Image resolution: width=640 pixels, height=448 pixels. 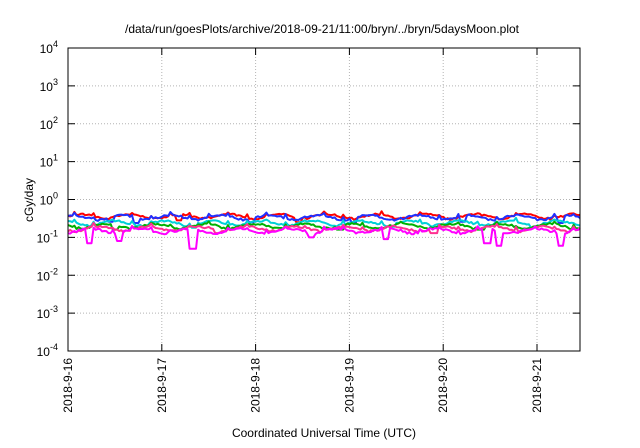 What do you see at coordinates (349, 385) in the screenshot?
I see `x-tick-label: 2018-9-19` at bounding box center [349, 385].